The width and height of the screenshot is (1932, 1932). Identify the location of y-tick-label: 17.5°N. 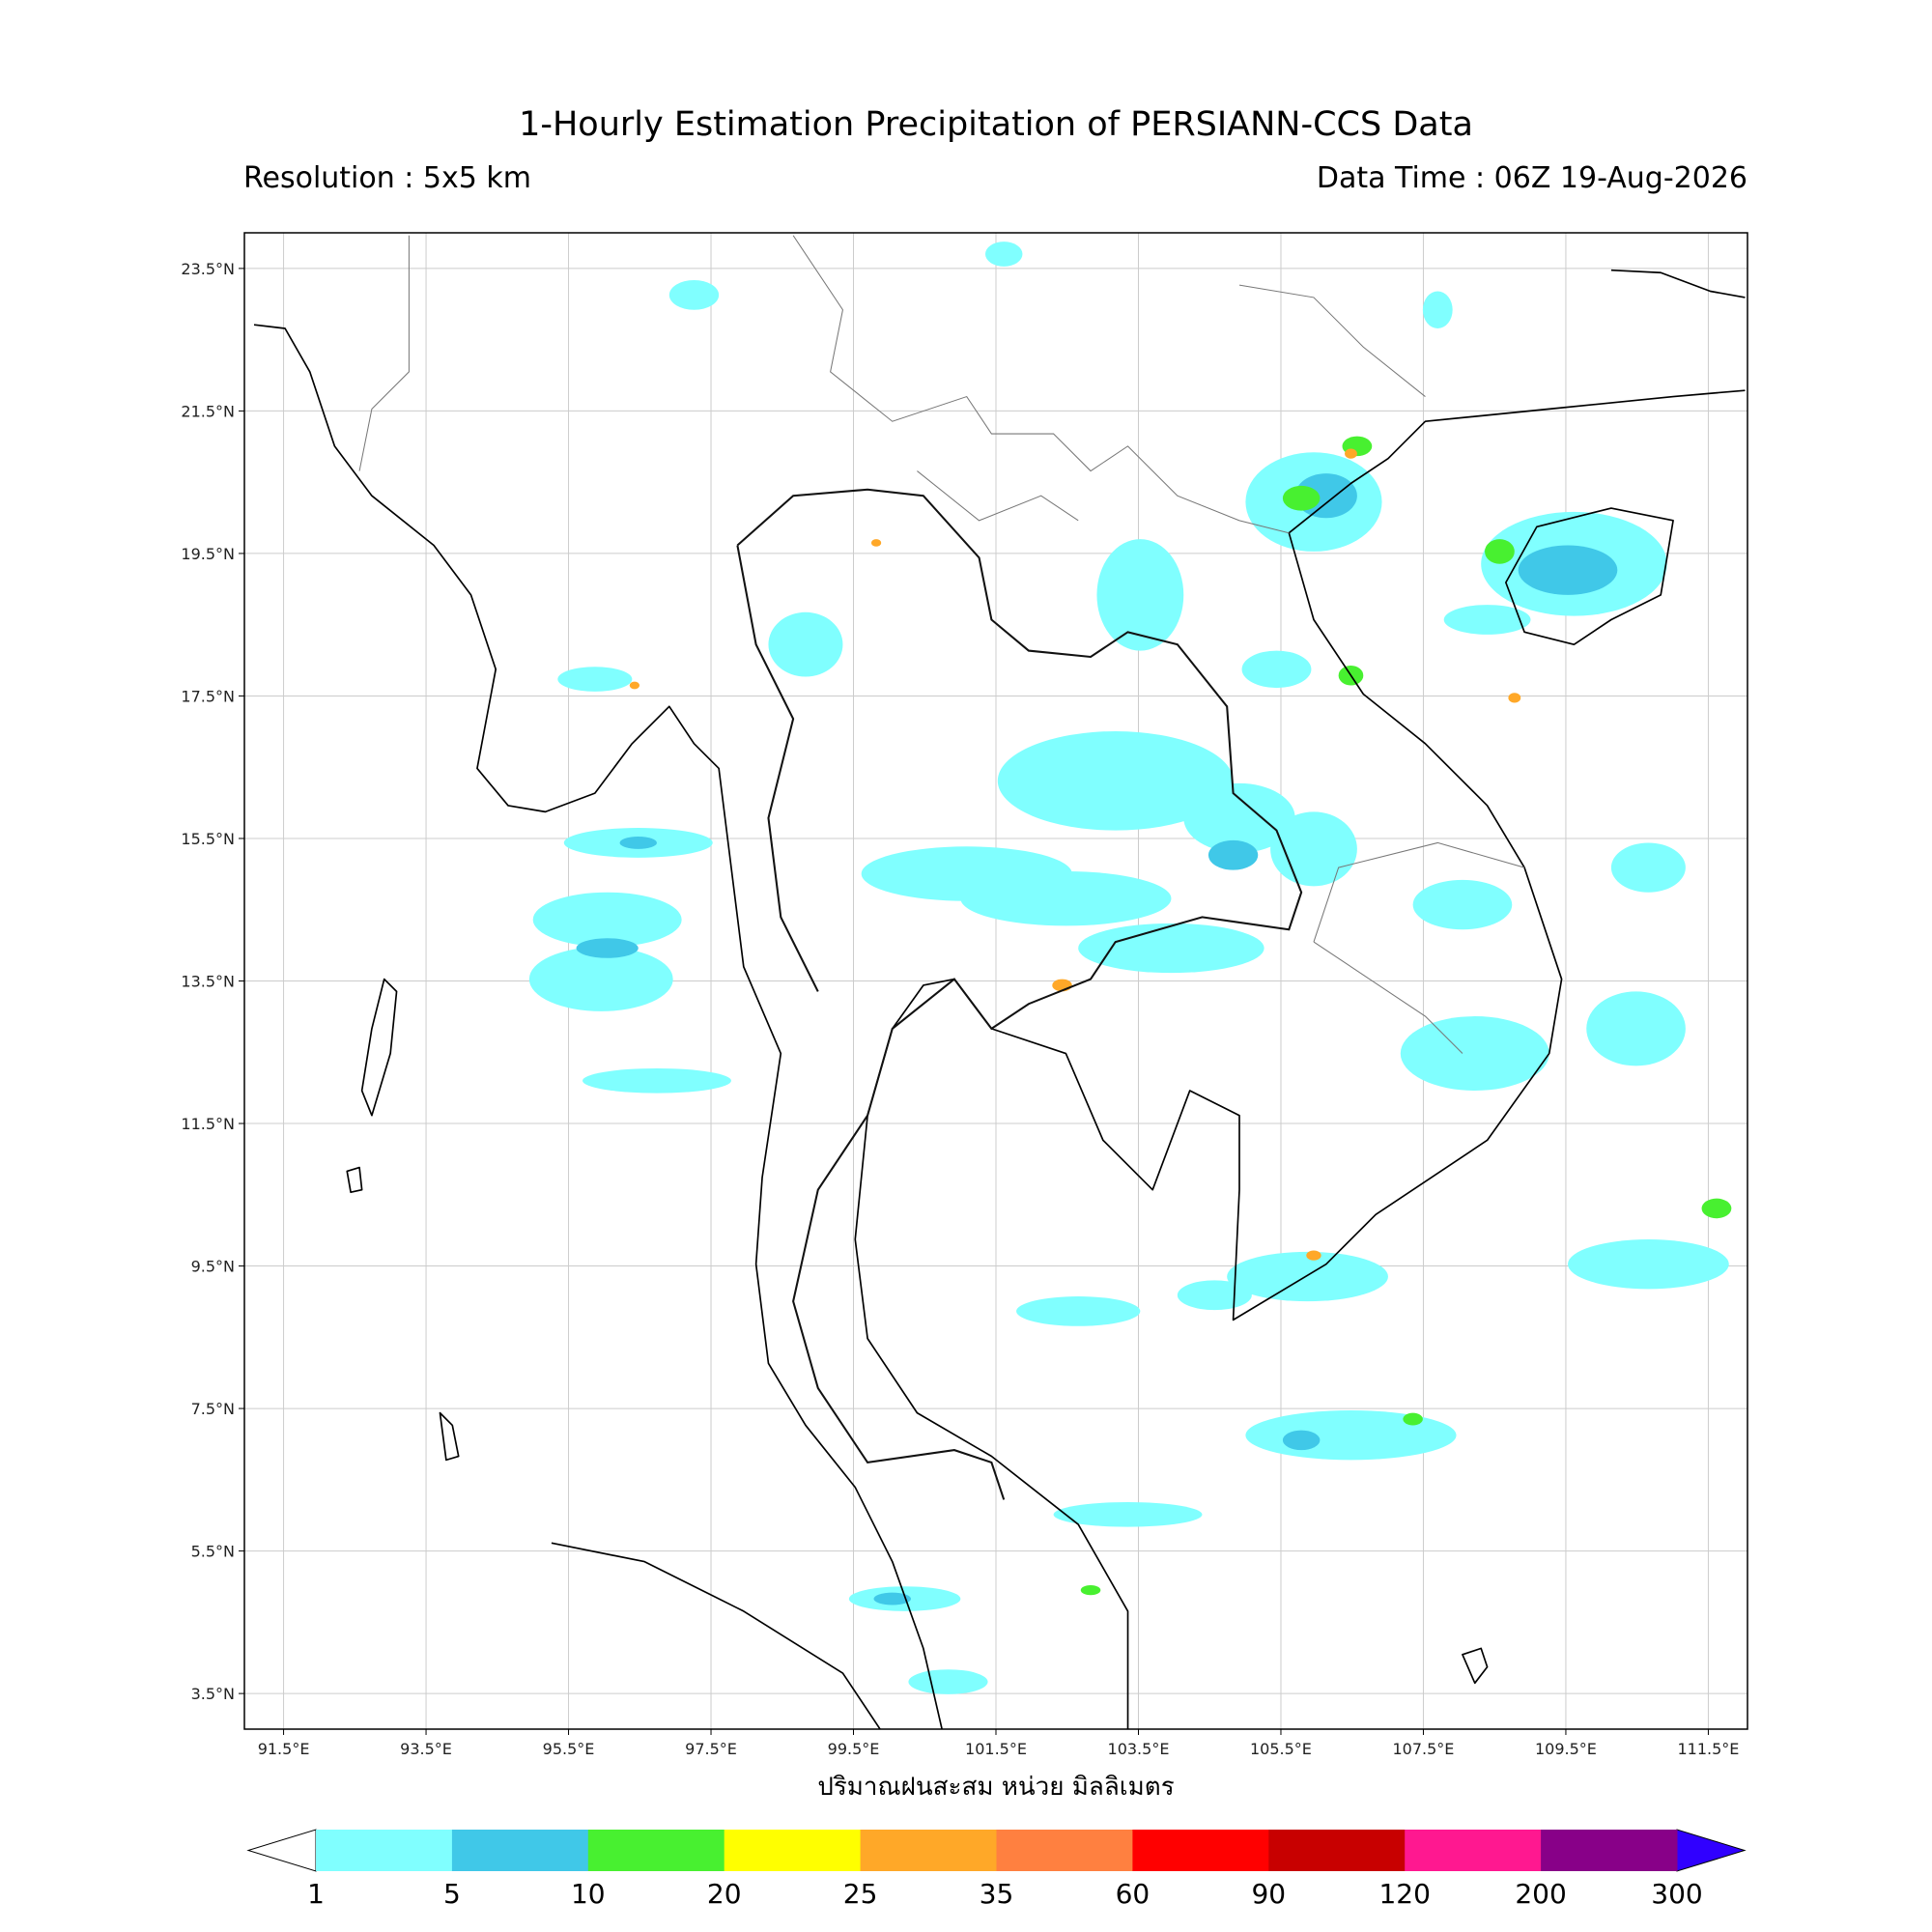
(208, 696).